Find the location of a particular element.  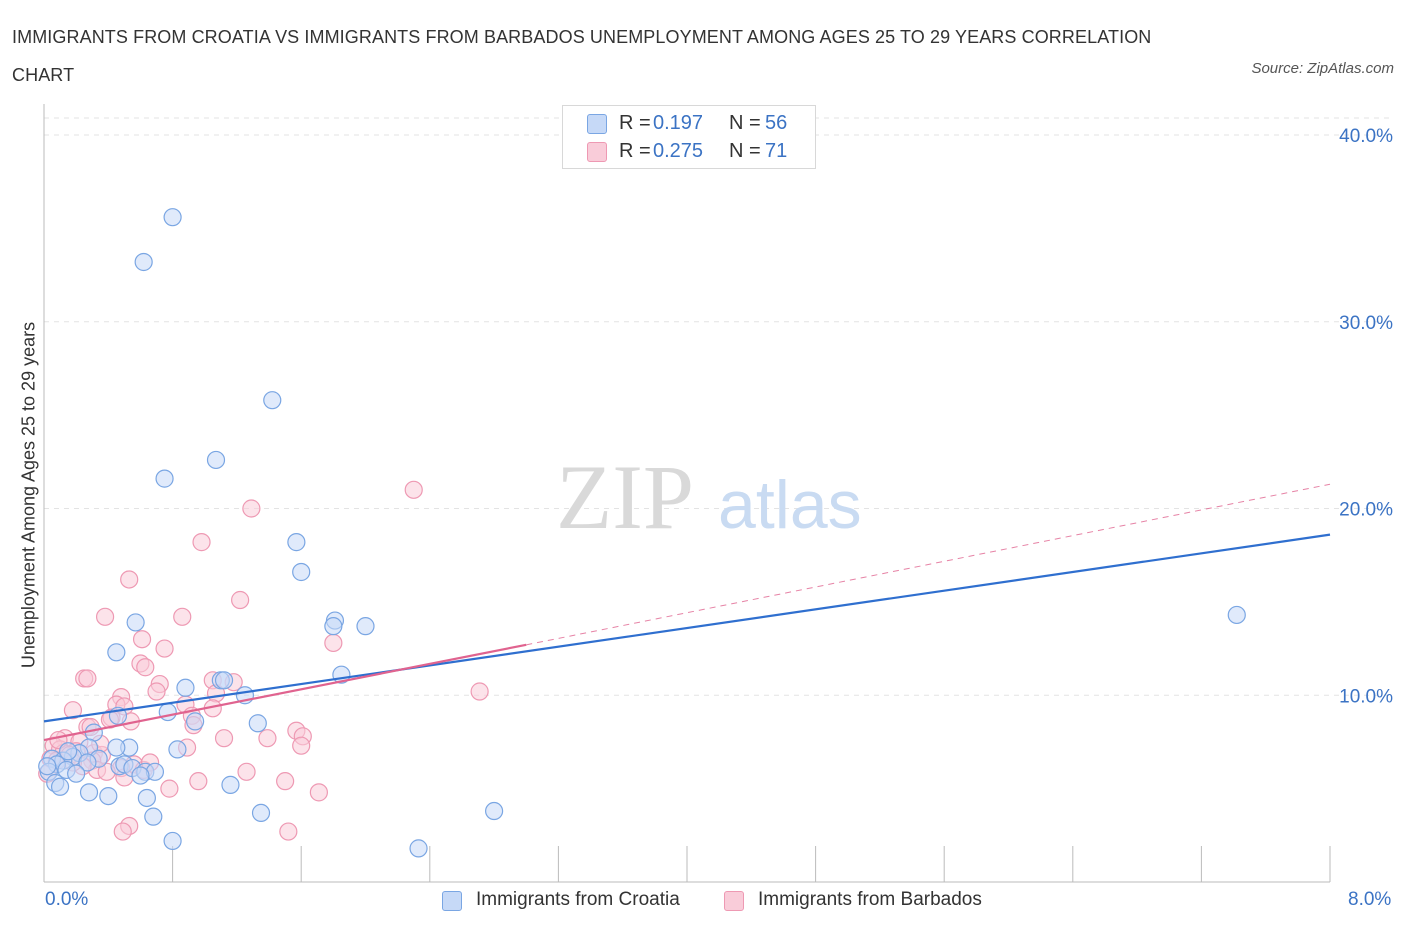

barbados-legend-label: Immigrants from Barbados is located at coordinates (870, 899).